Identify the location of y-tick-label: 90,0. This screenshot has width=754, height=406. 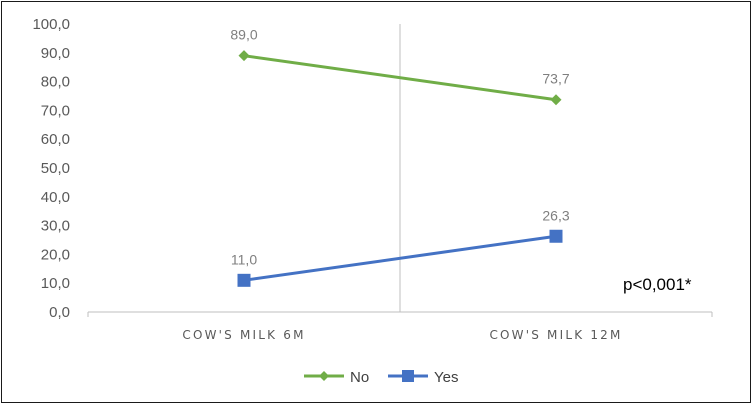
(55, 53).